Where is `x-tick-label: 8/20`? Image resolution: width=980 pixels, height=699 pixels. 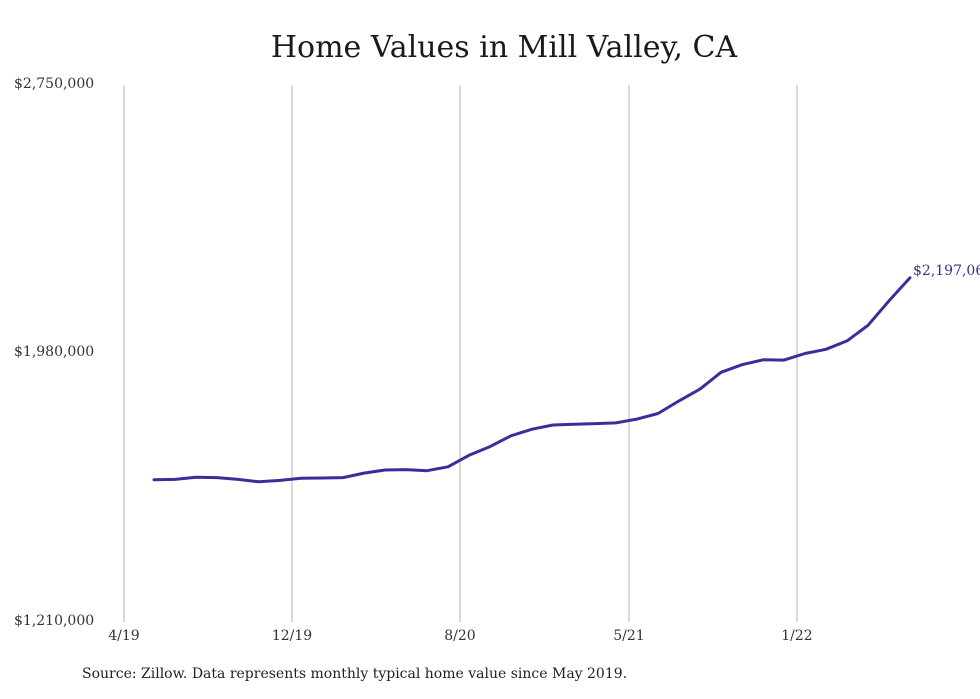
x-tick-label: 8/20 is located at coordinates (459, 636).